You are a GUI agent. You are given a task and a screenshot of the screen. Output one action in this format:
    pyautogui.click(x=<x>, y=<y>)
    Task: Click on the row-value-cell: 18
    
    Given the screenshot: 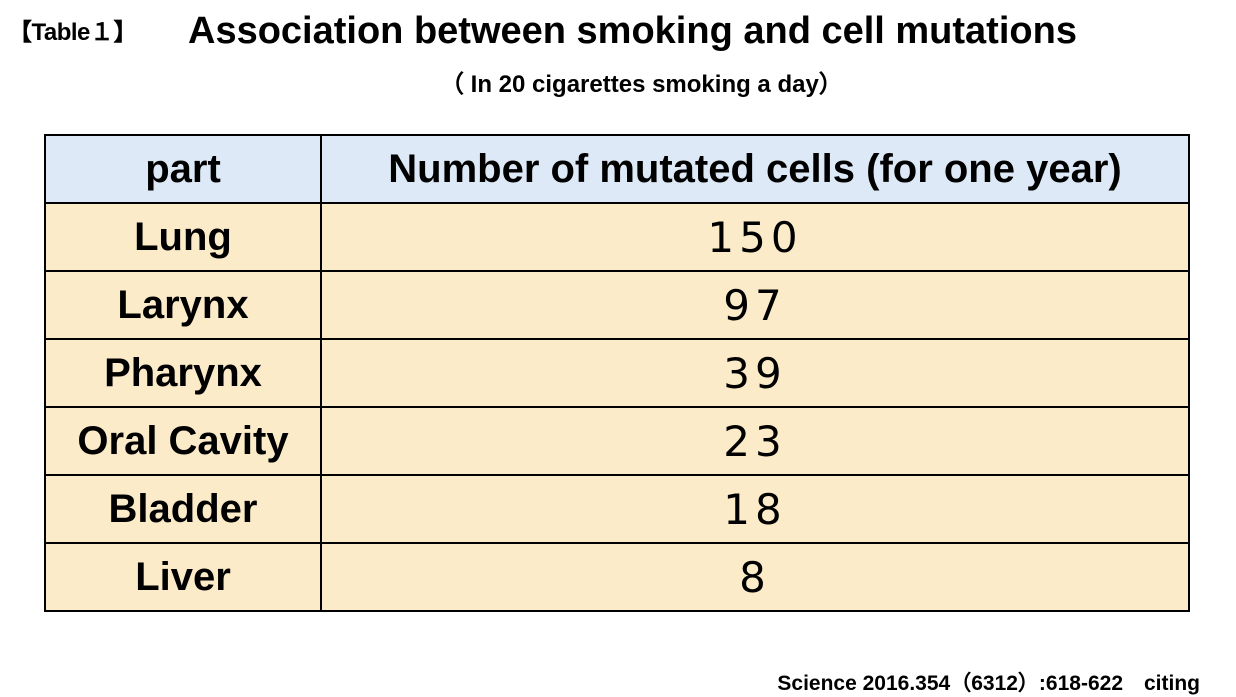 What is the action you would take?
    pyautogui.click(x=755, y=509)
    